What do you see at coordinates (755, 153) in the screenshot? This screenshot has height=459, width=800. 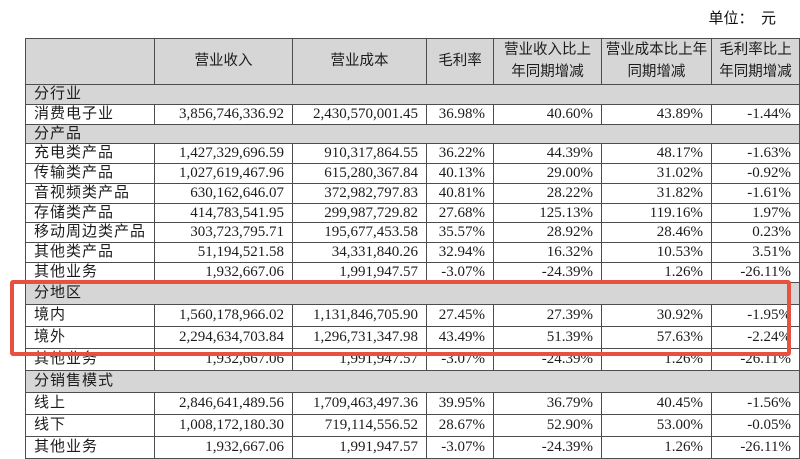 I see `cell-margin-yoy: -1.63%` at bounding box center [755, 153].